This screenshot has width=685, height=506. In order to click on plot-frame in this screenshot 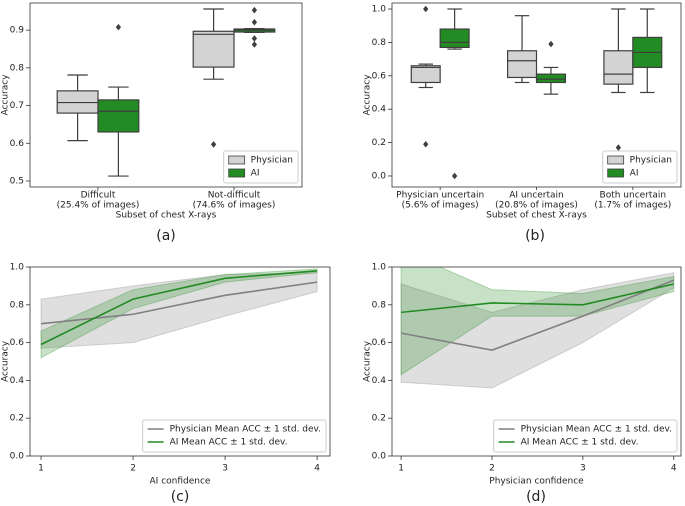, I will do `click(166, 95)`.